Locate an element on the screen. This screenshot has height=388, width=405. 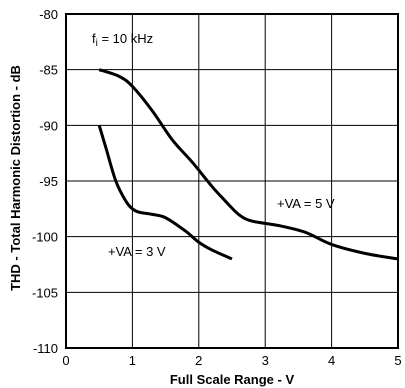
y-tick-label: -100 is located at coordinates (45, 237).